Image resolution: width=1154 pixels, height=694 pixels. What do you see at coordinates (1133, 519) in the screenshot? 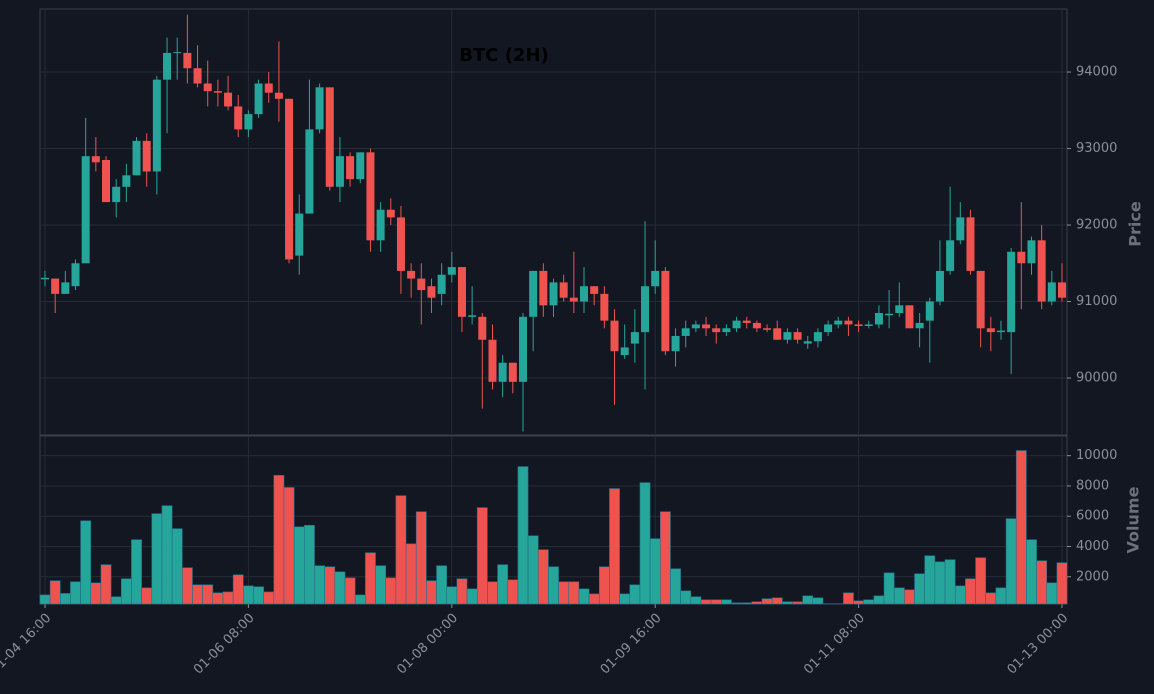
I see `volume-axis-label: Volume` at bounding box center [1133, 519].